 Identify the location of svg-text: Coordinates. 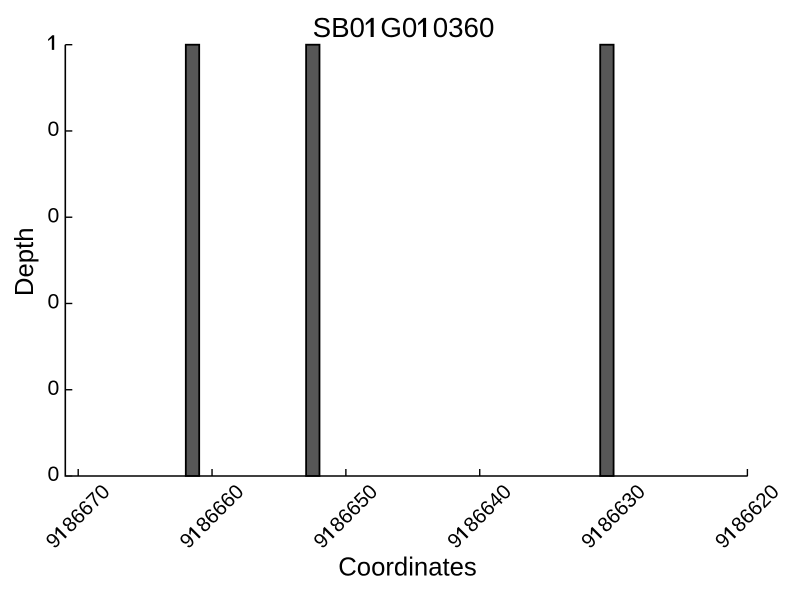
(407, 568).